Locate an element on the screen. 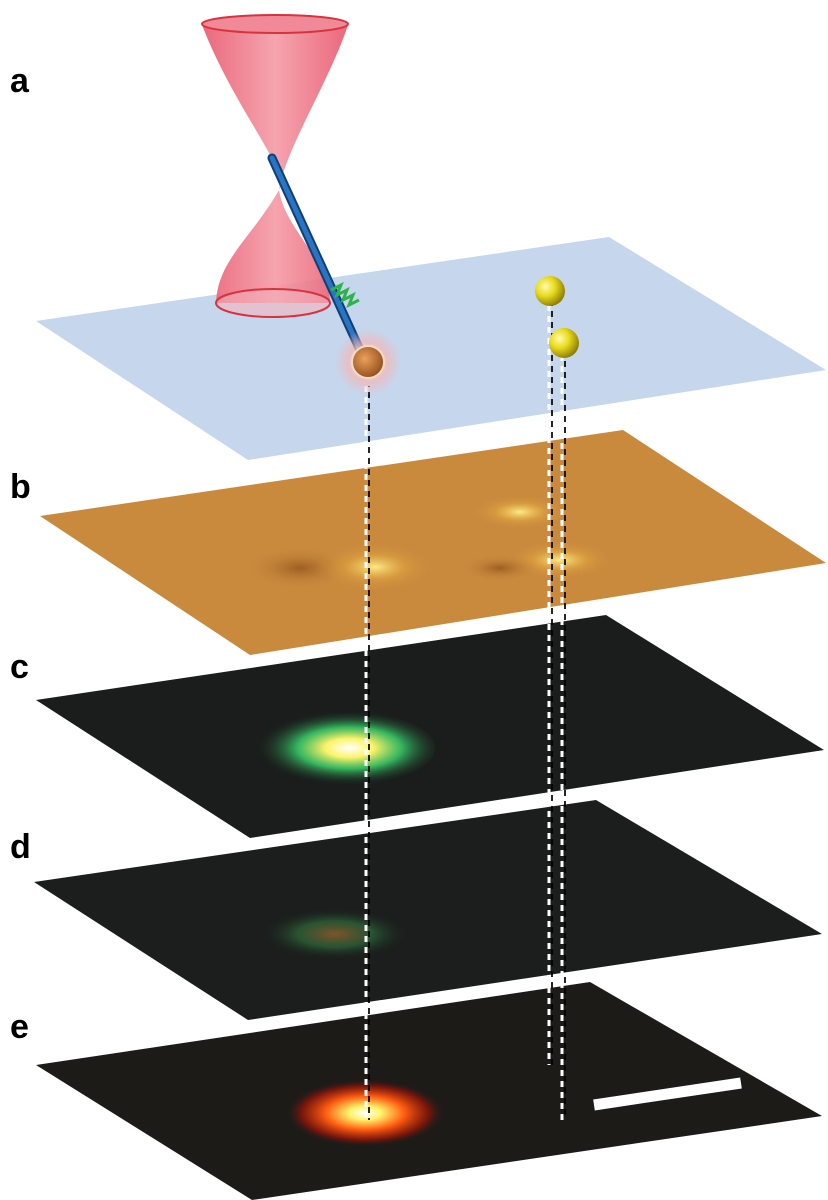 Image resolution: width=828 pixels, height=1200 pixels. panel-label-b: b is located at coordinates (20, 487).